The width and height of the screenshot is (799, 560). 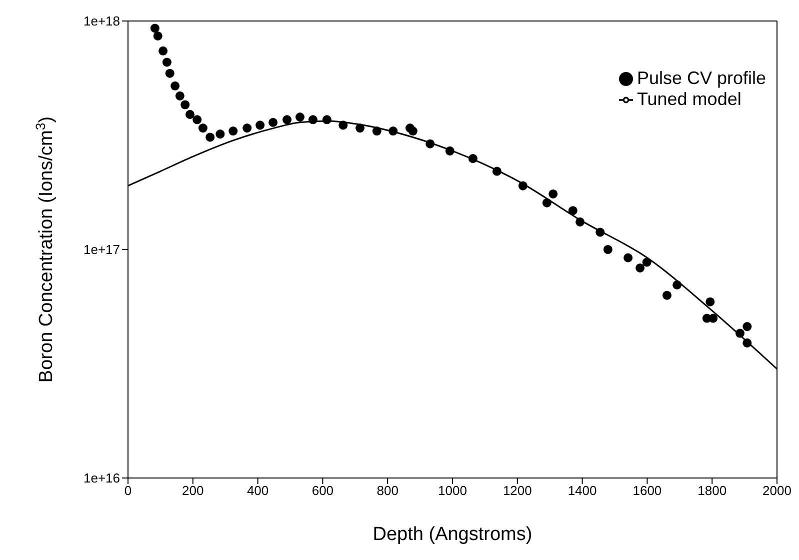 I want to click on y-tick-label: 1e+16, so click(x=101, y=478).